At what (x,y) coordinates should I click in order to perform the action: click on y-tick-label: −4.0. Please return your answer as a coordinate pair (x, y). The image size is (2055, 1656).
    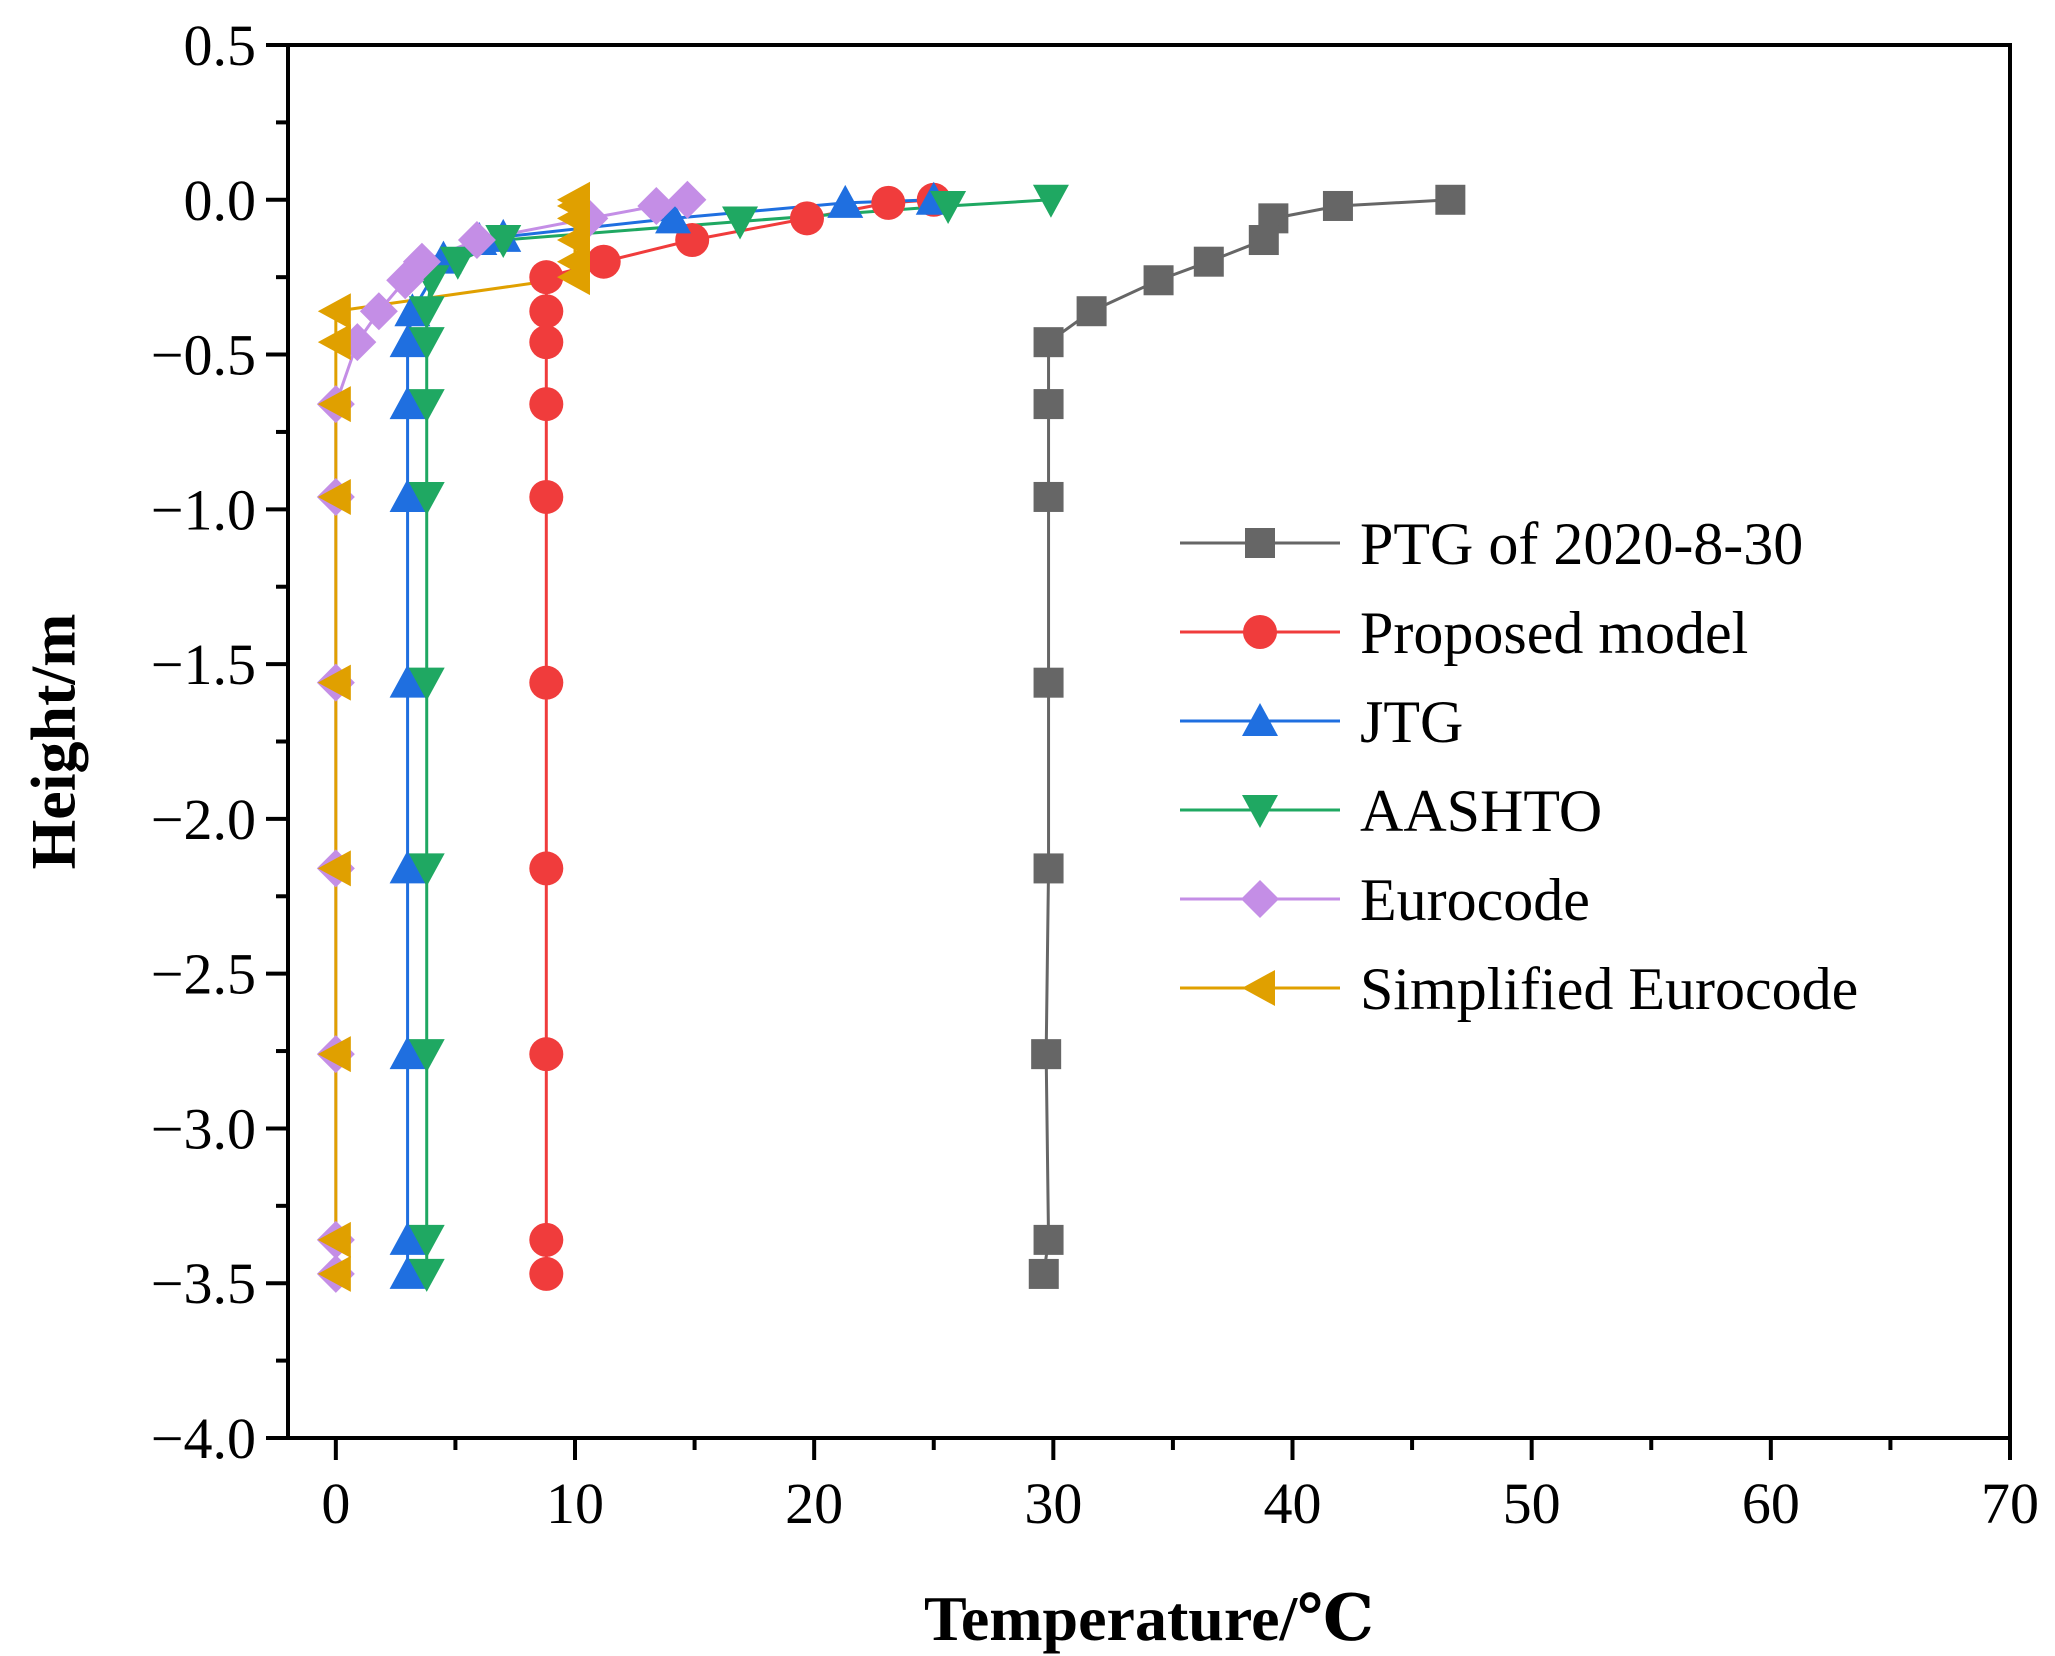
    Looking at the image, I should click on (203, 1438).